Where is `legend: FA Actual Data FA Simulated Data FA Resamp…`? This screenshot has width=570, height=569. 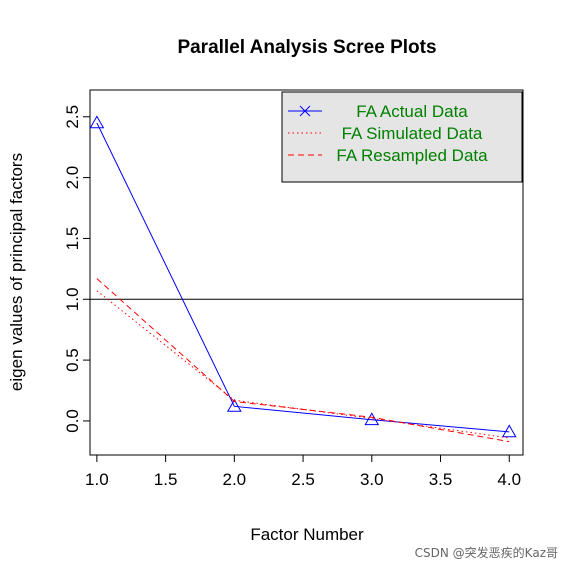 legend: FA Actual Data FA Simulated Data FA Resamp… is located at coordinates (402, 137).